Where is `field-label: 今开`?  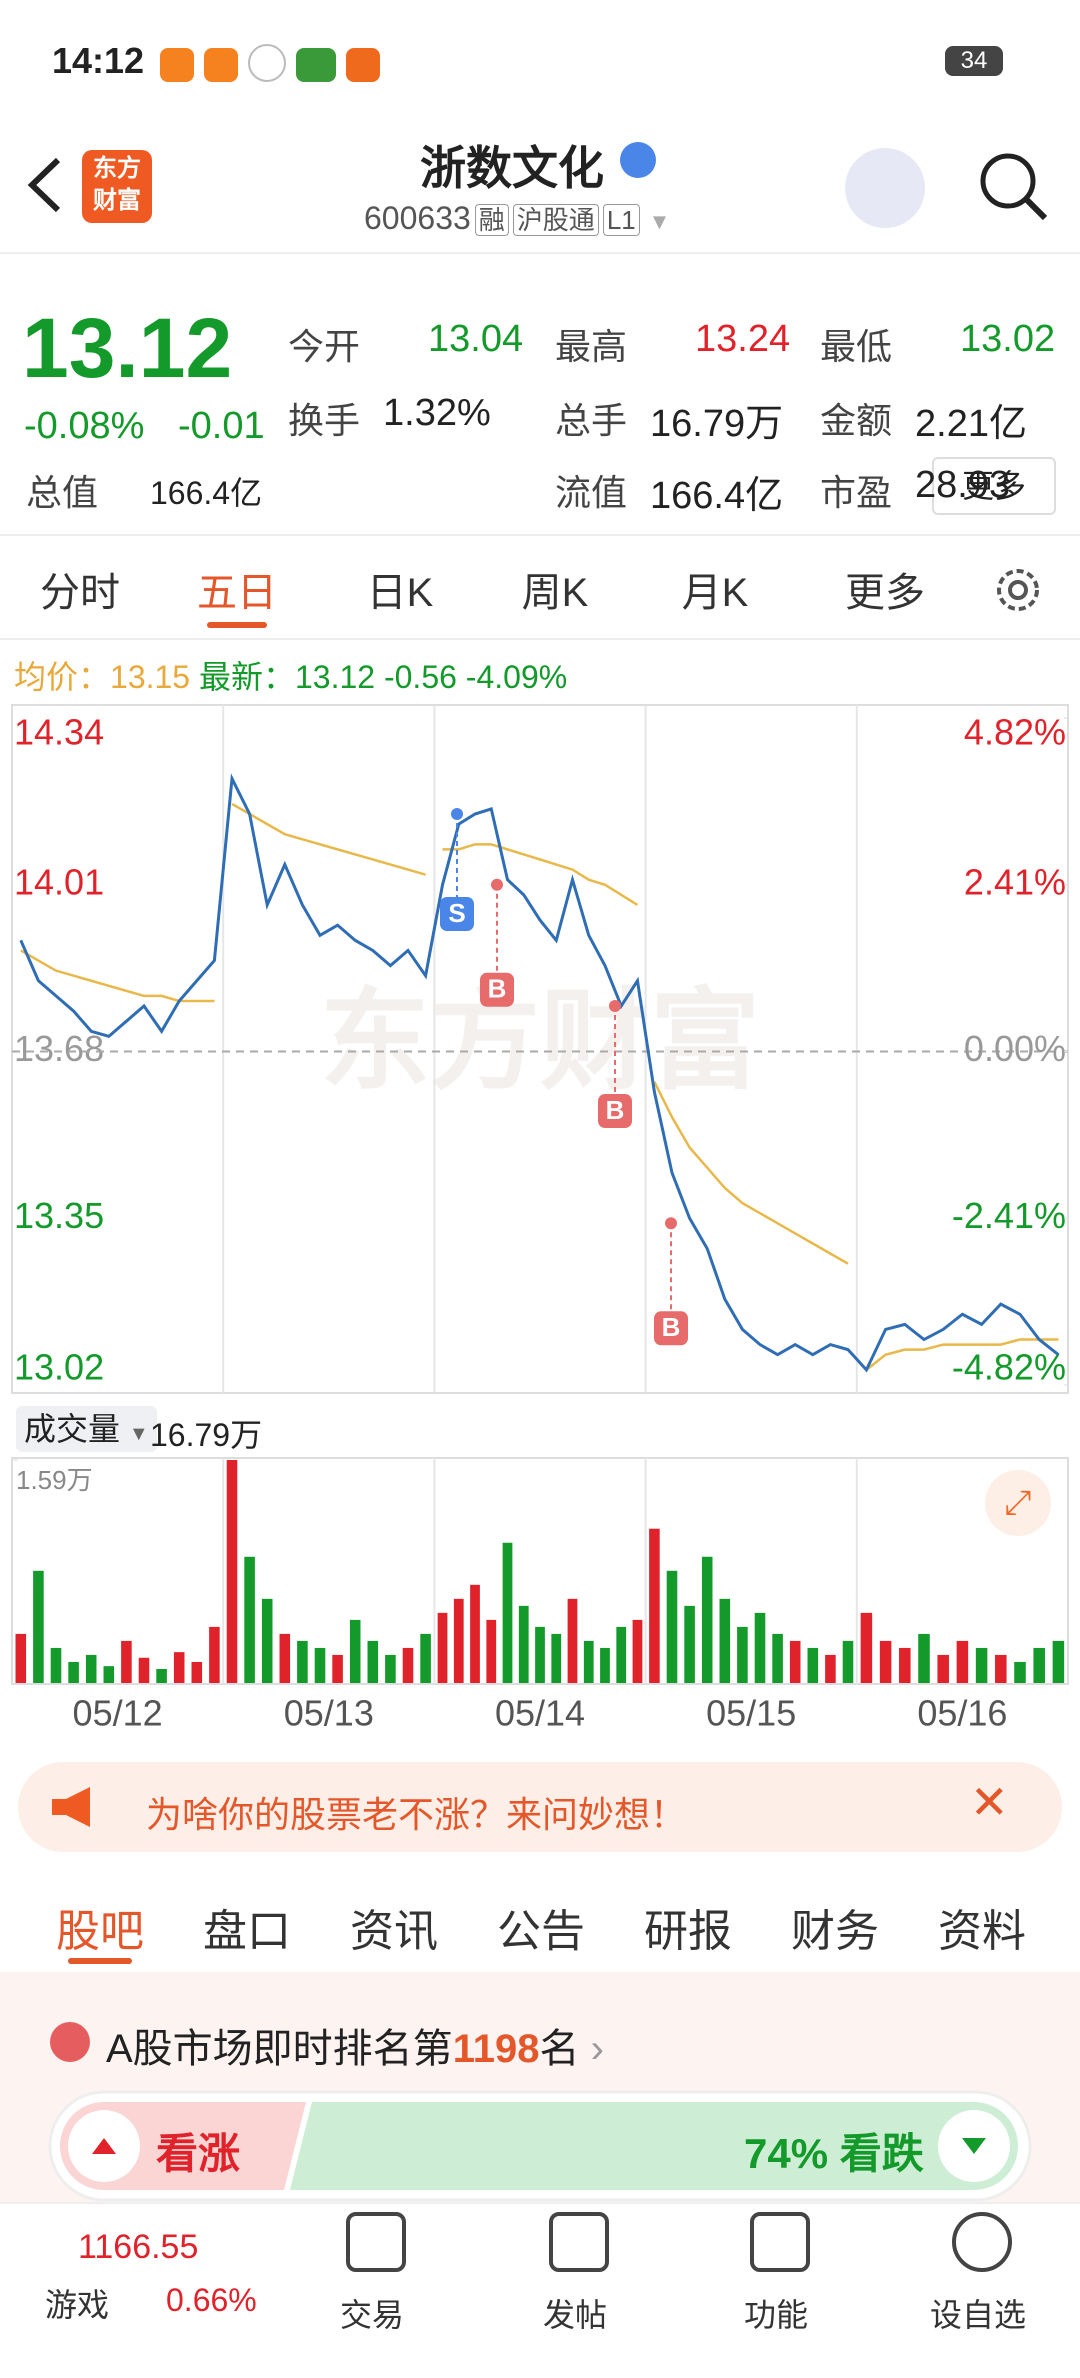 field-label: 今开 is located at coordinates (324, 346).